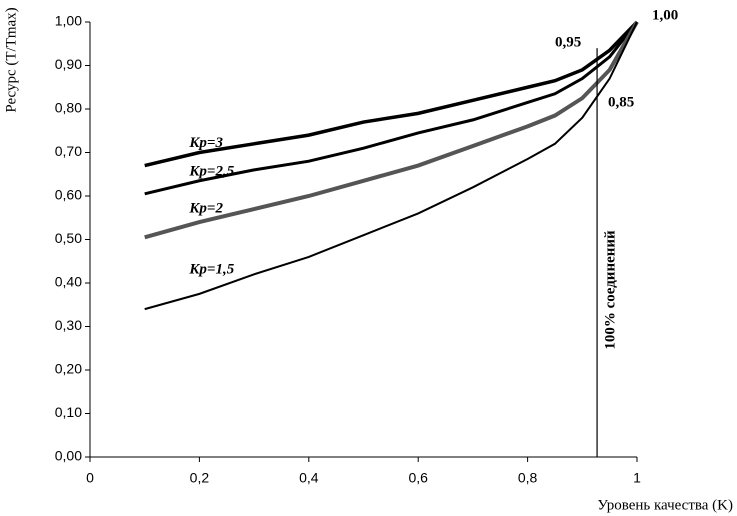  I want to click on series-label: Kр=2, so click(205, 208).